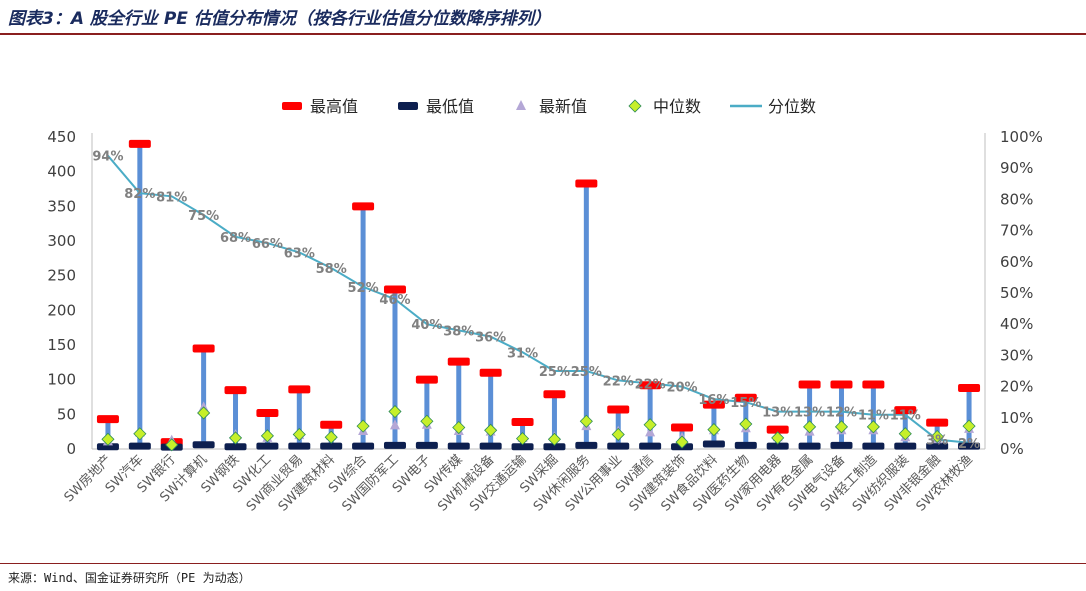 This screenshot has width=1086, height=591. I want to click on percent-label: 46%, so click(394, 300).